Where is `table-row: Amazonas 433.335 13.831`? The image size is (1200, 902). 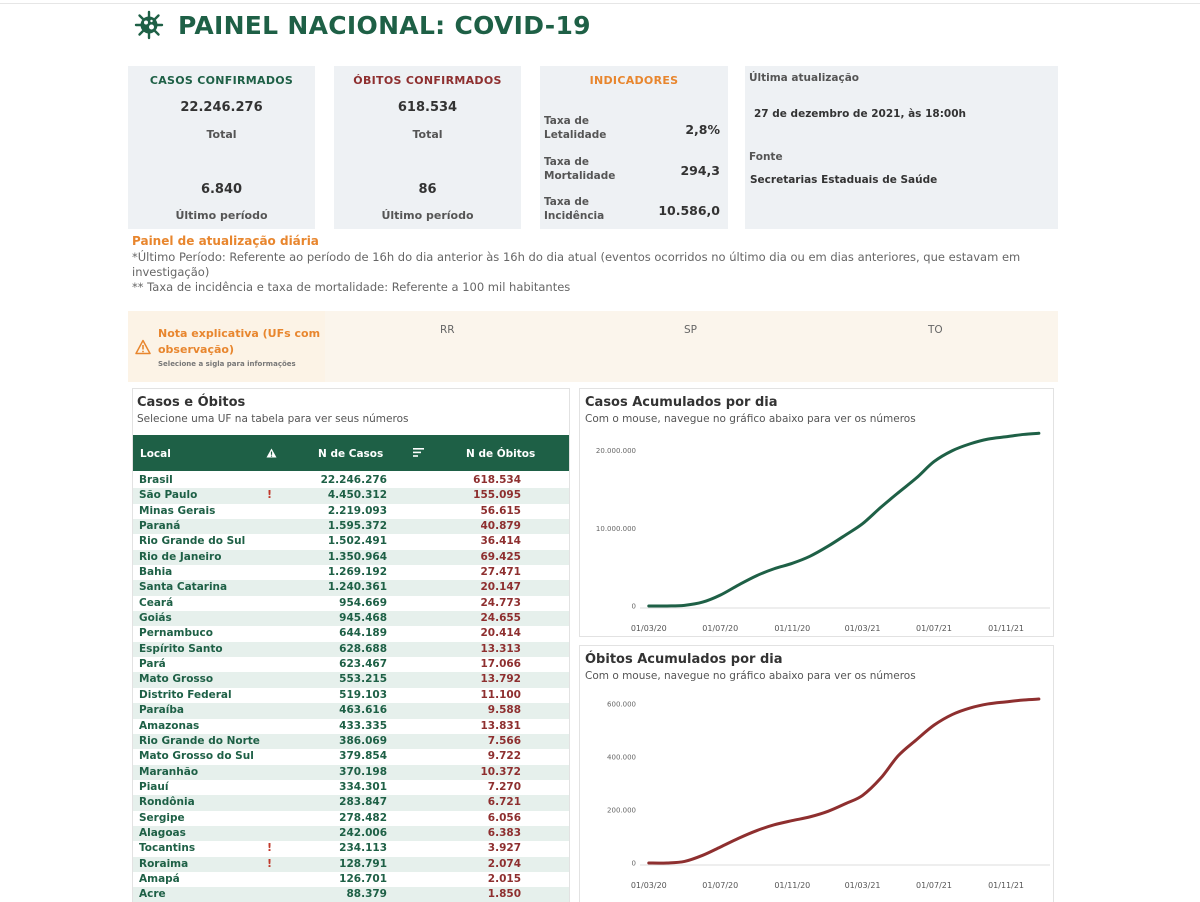
table-row: Amazonas 433.335 13.831 is located at coordinates (351, 726).